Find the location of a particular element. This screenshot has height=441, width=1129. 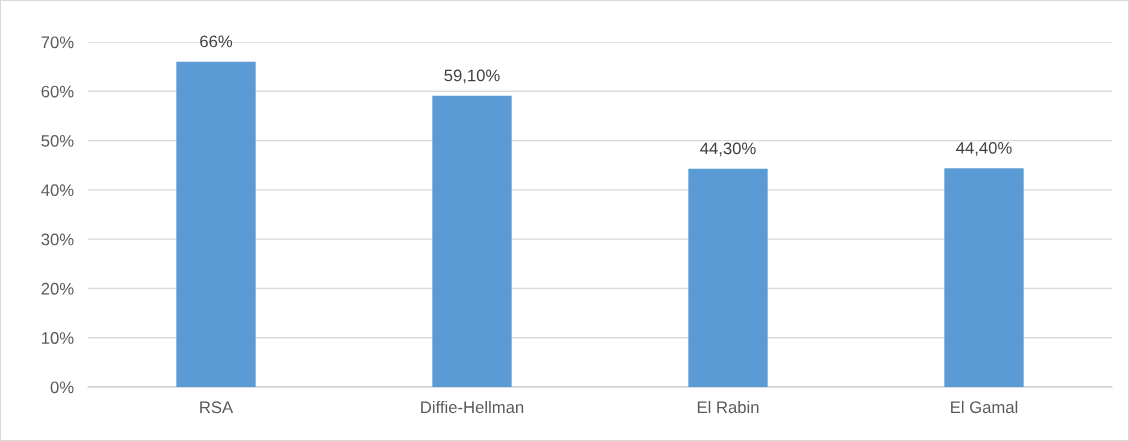

x-tick-label: RSA is located at coordinates (217, 407).